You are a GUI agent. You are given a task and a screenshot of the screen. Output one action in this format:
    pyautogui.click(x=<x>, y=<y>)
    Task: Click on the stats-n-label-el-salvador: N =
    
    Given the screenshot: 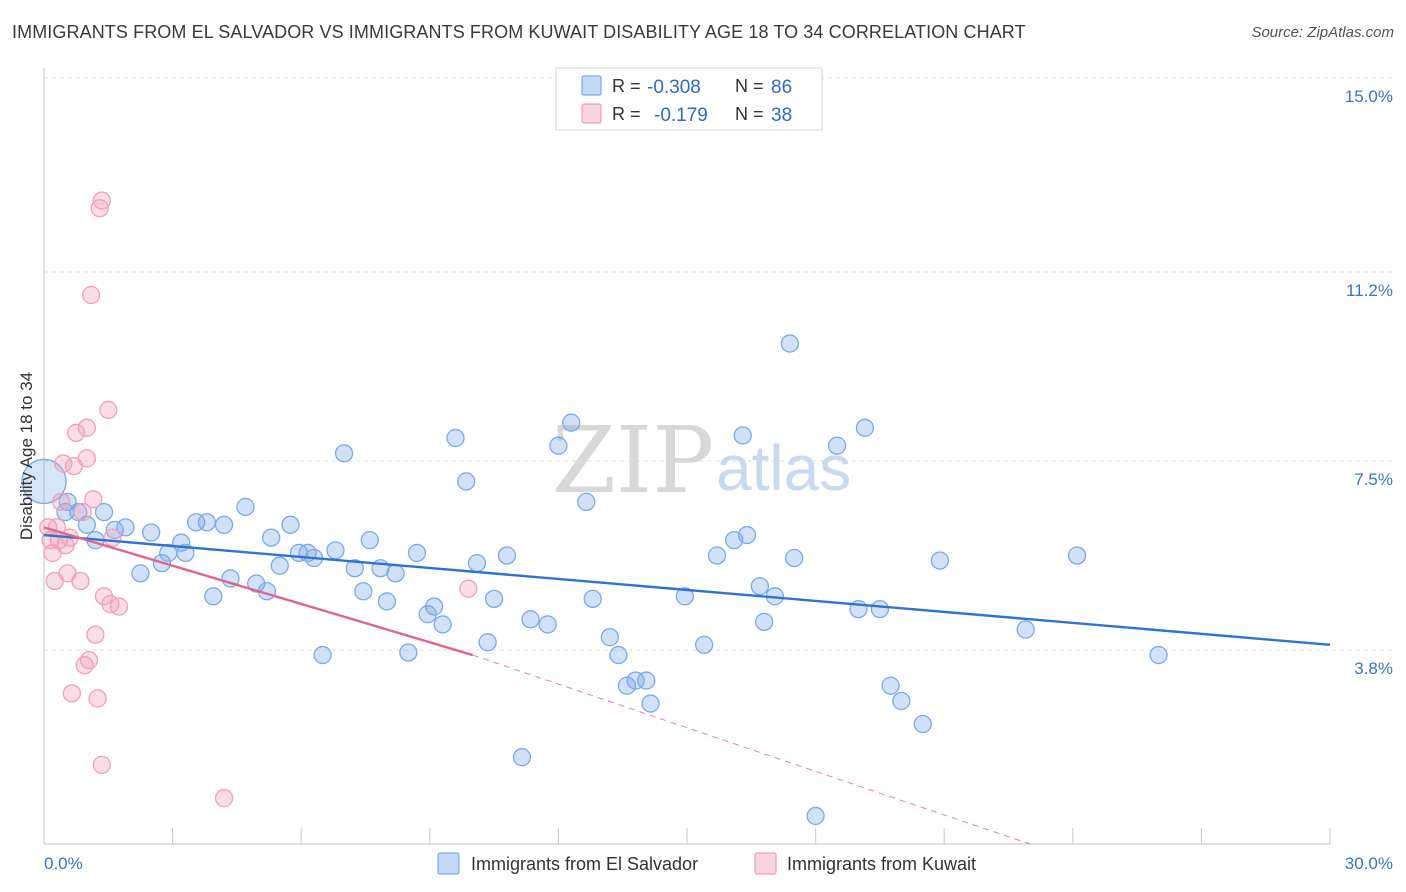 What is the action you would take?
    pyautogui.click(x=749, y=86)
    